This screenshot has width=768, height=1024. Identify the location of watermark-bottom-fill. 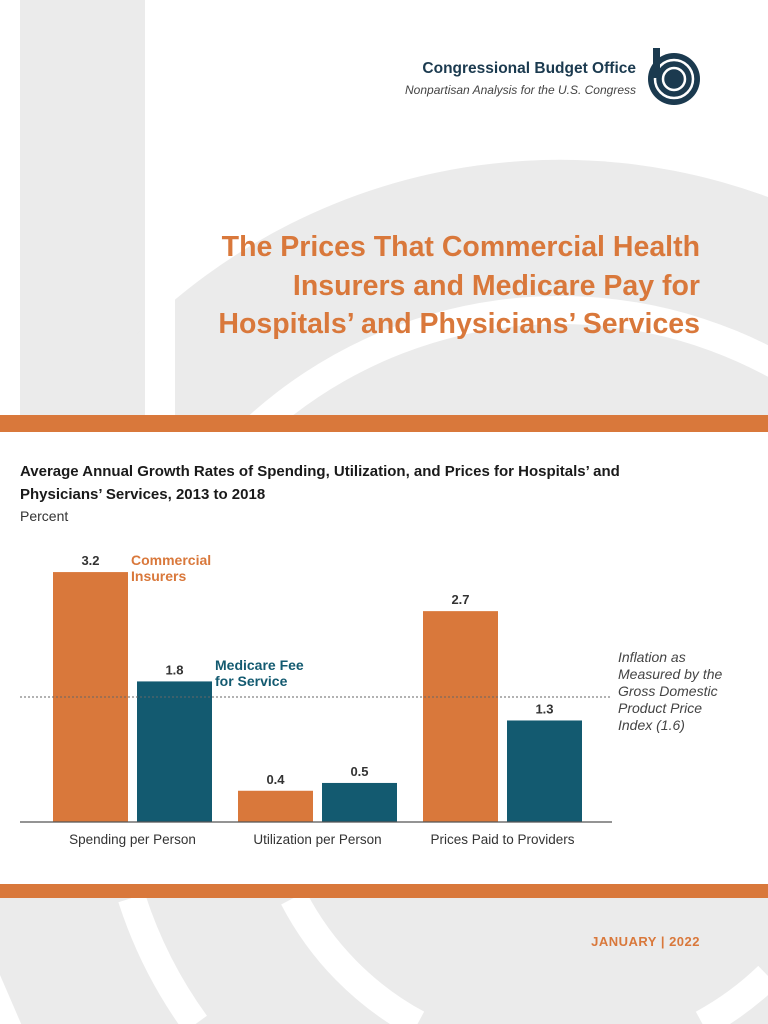
(384, 961).